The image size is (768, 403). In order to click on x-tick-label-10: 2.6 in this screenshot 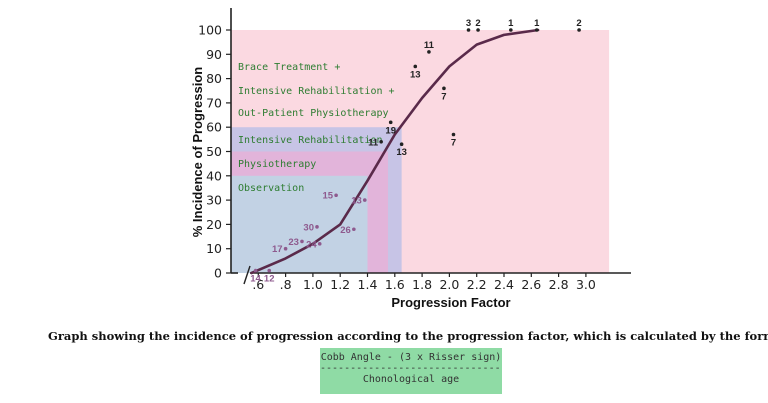, I will do `click(531, 284)`.